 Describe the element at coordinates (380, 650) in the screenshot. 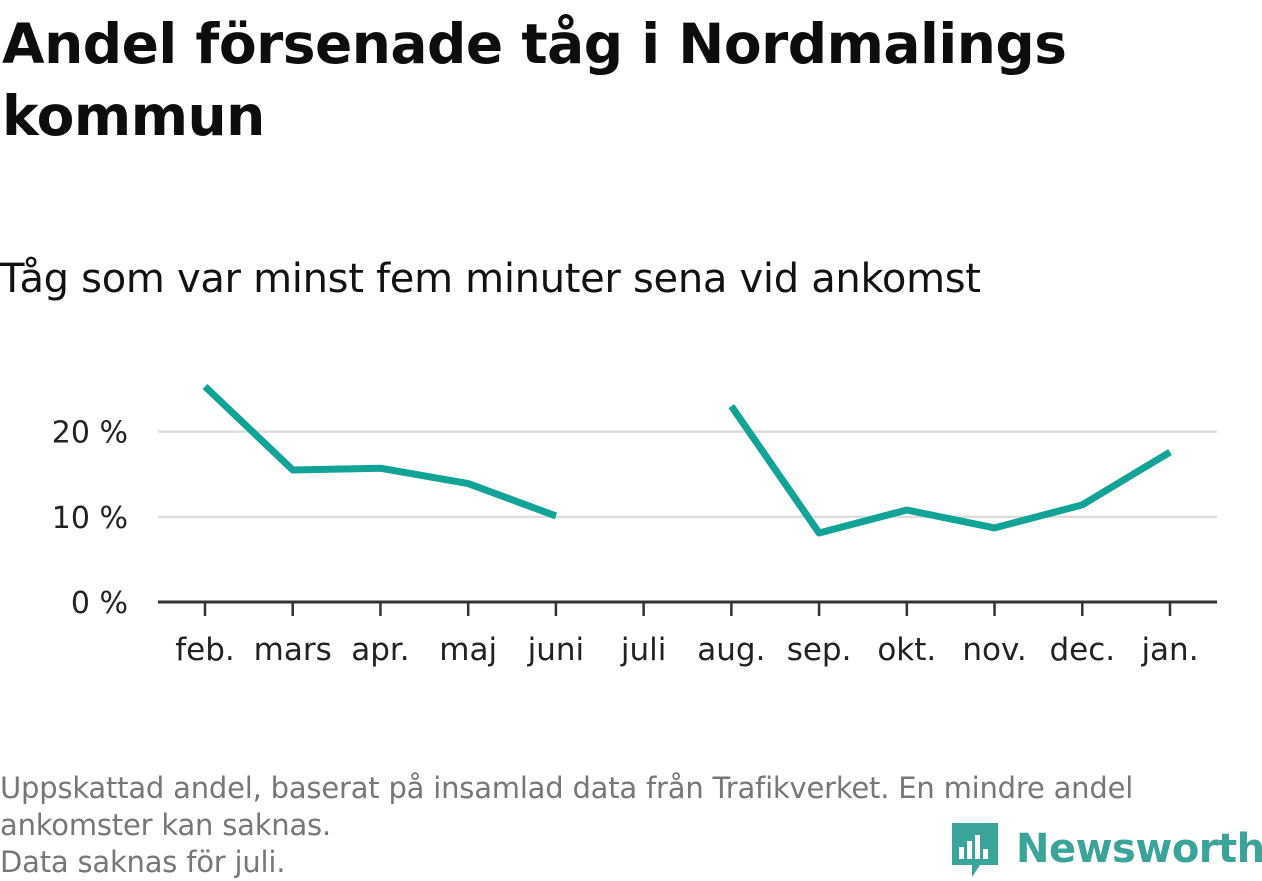

I see `x-tick-label: apr.` at that location.